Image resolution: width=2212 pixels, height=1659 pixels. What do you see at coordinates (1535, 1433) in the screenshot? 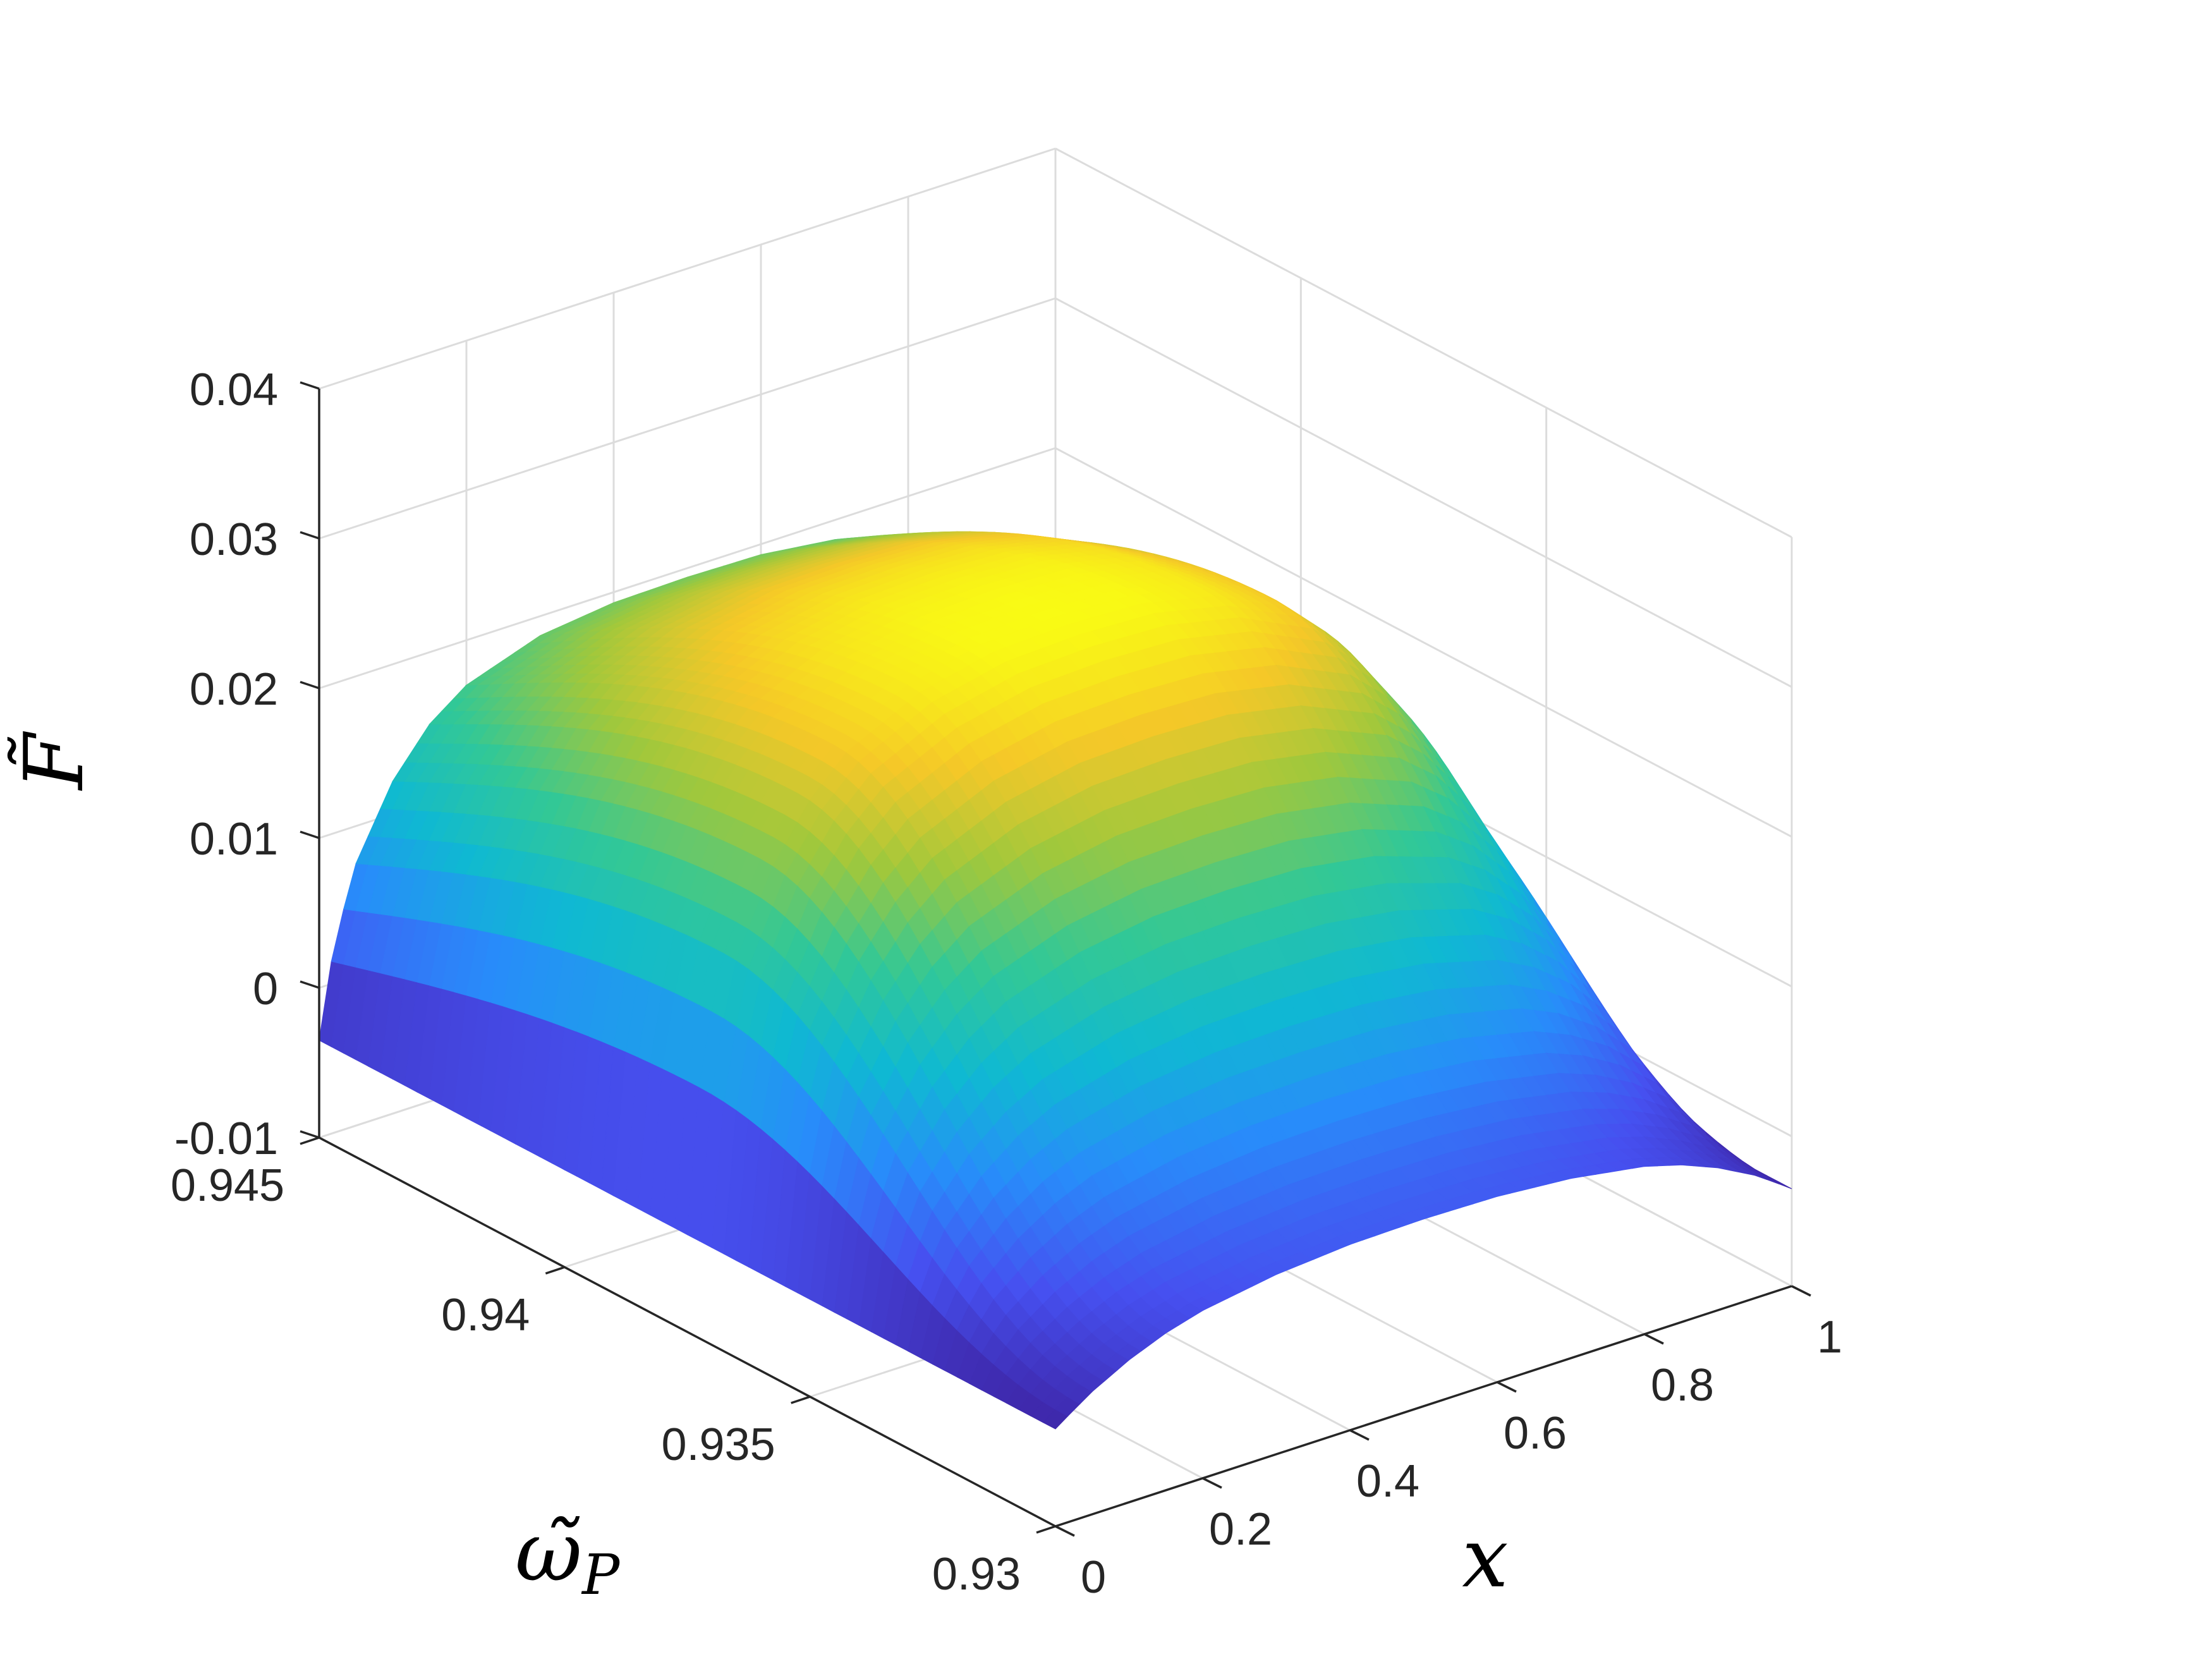
I see `x-tick-label: 0.6` at bounding box center [1535, 1433].